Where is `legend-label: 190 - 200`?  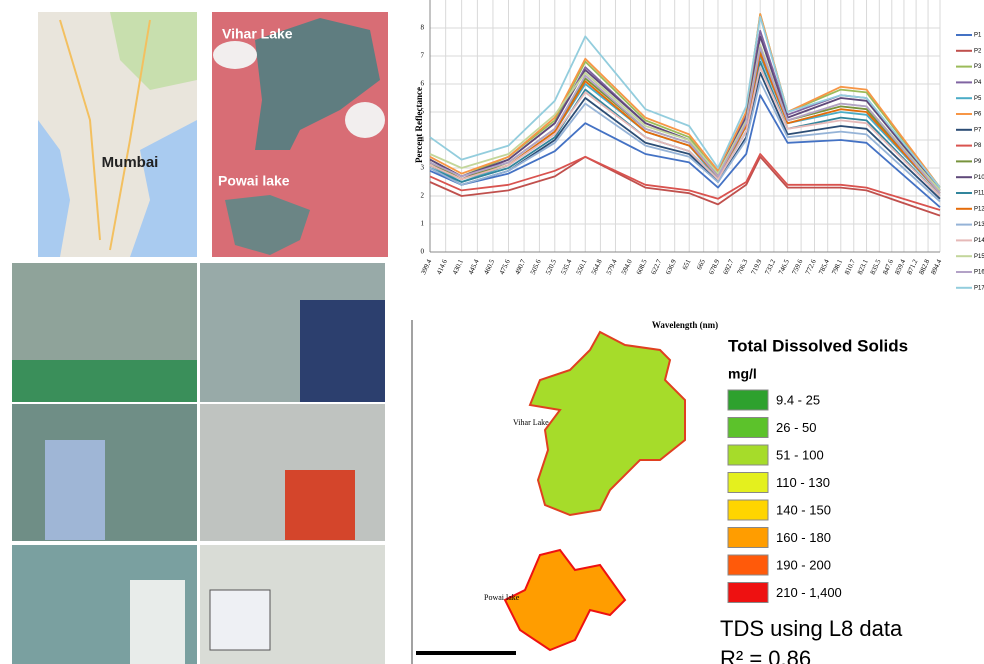 legend-label: 190 - 200 is located at coordinates (803, 564).